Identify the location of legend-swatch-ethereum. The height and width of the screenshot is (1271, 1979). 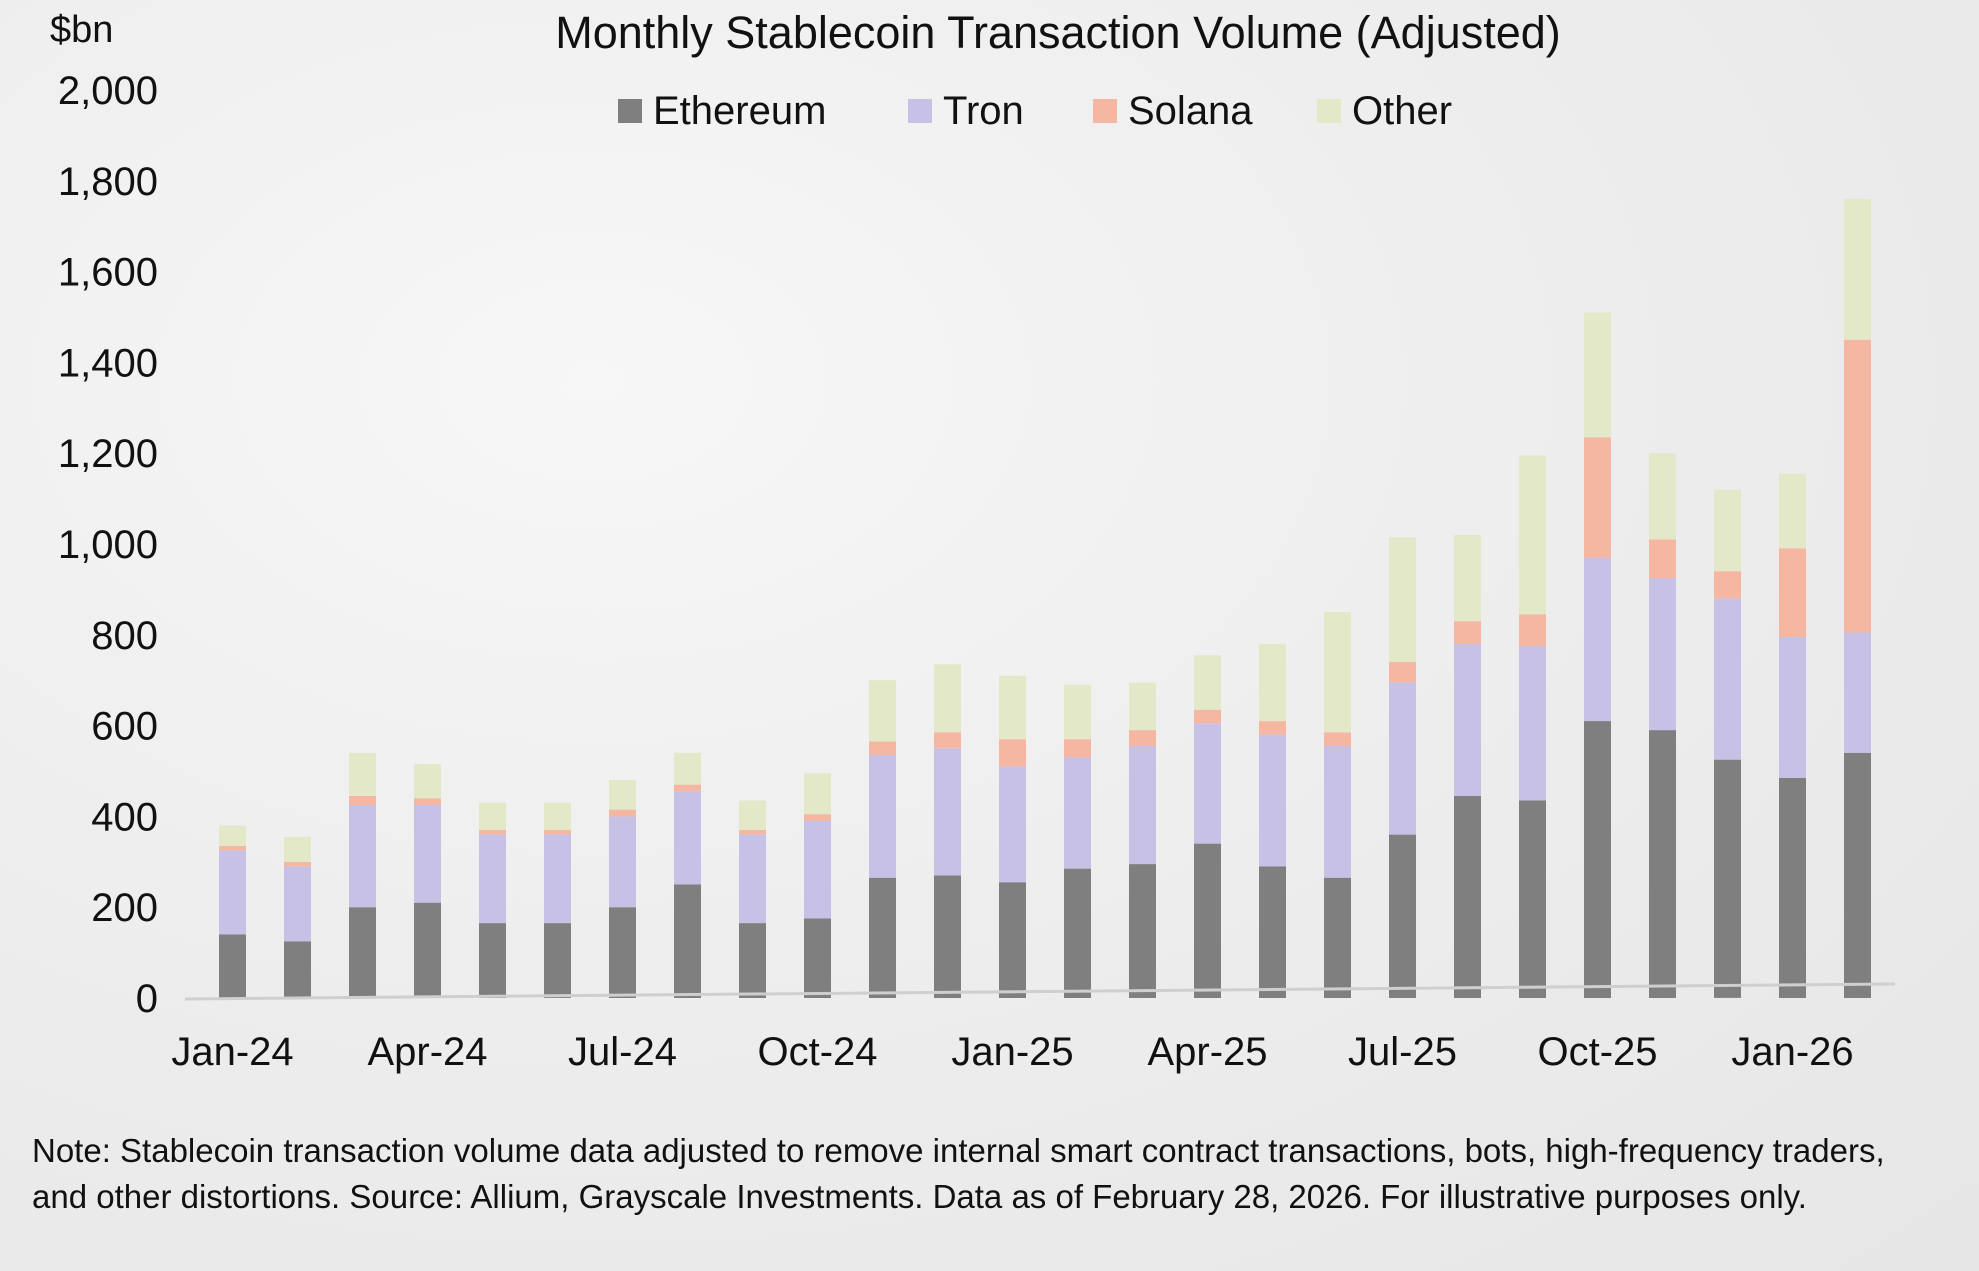
(630, 111).